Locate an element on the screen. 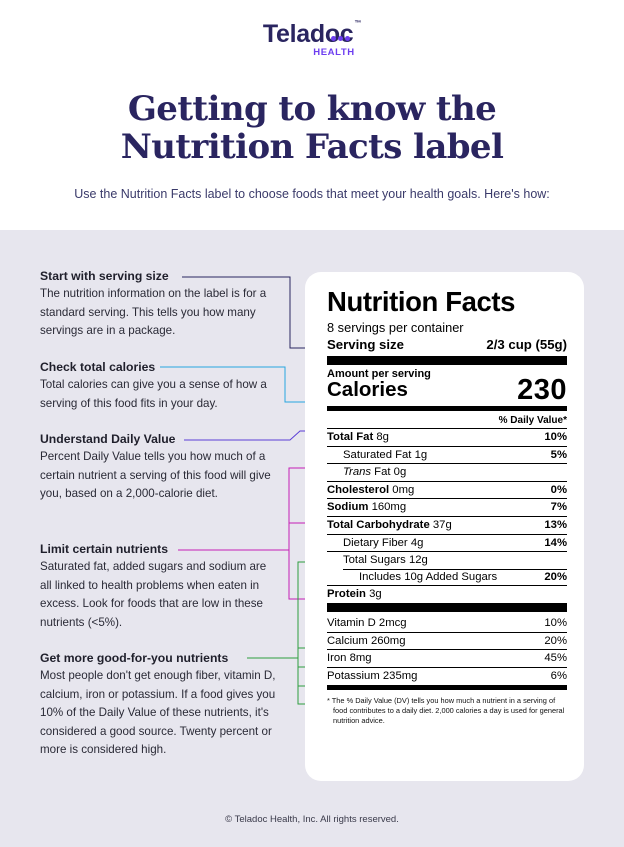  logo-dots-icon is located at coordinates (342, 30).